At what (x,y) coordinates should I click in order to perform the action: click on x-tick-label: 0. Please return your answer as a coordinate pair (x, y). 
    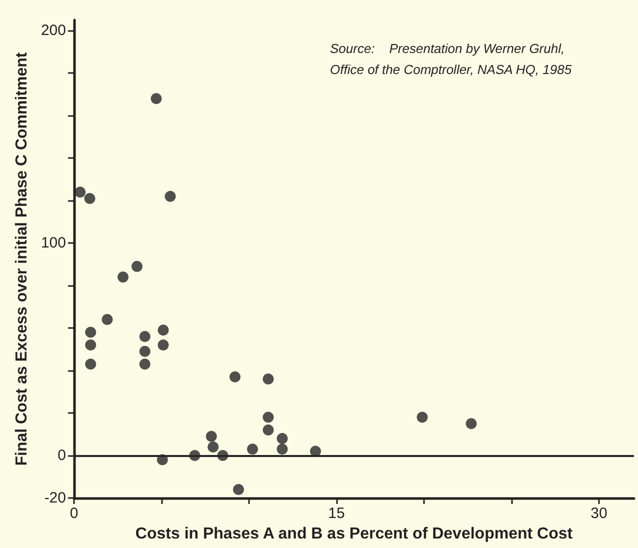
    Looking at the image, I should click on (74, 513).